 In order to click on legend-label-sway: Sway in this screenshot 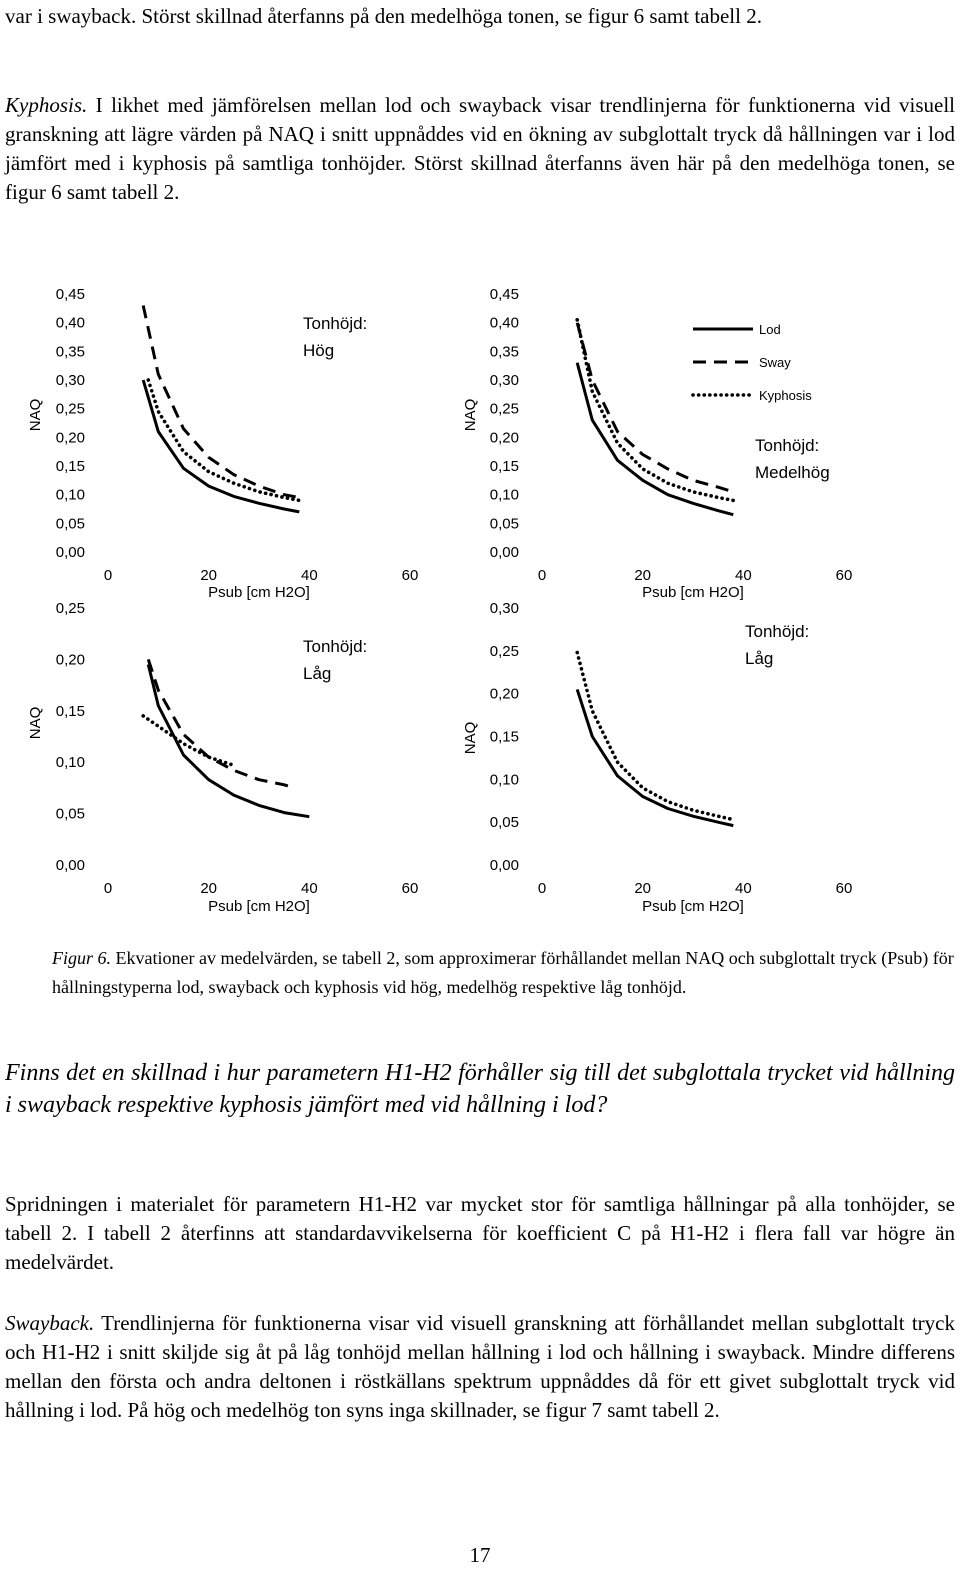, I will do `click(775, 362)`.